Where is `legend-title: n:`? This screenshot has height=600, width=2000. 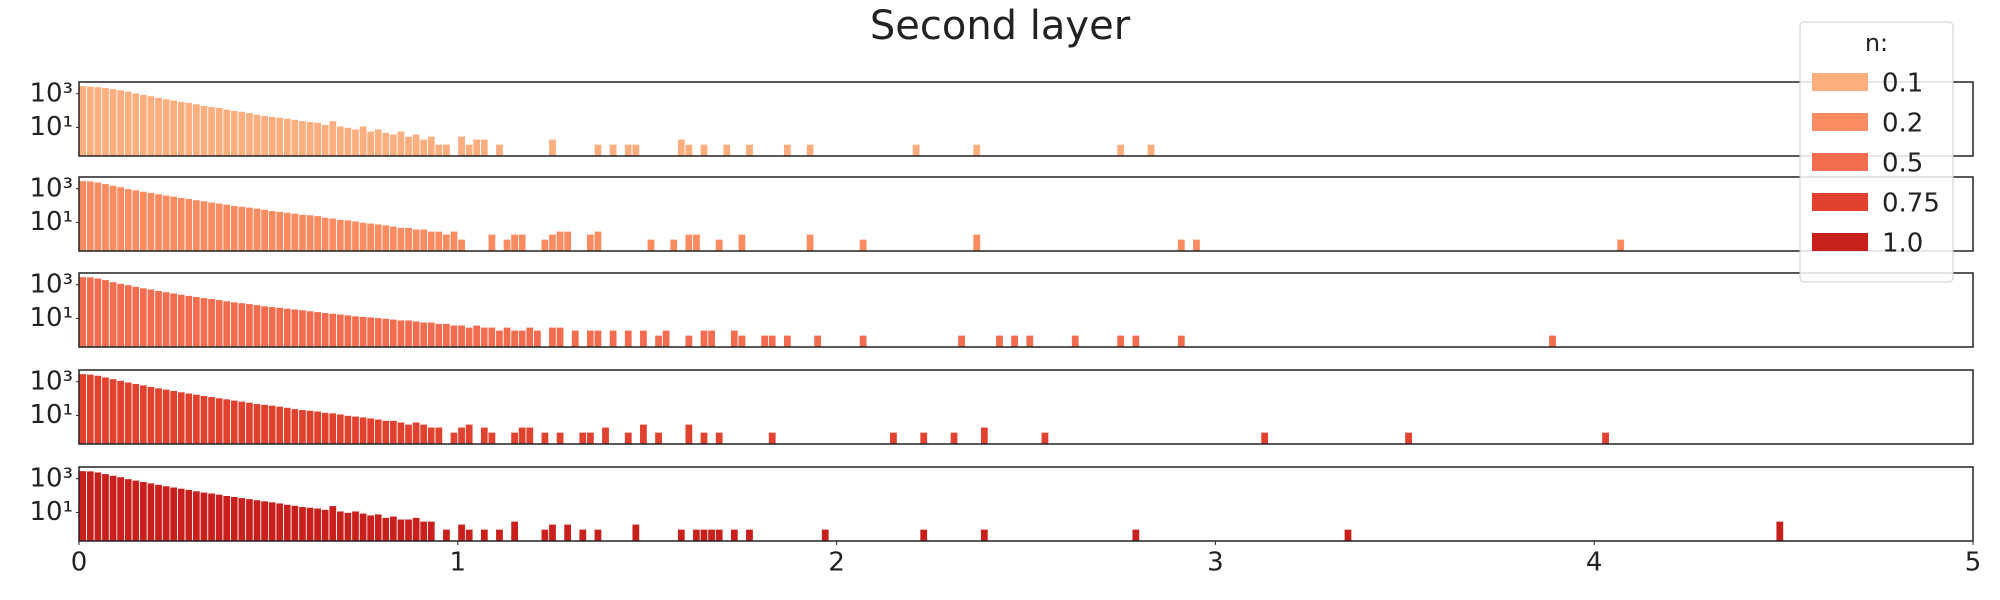 legend-title: n: is located at coordinates (1876, 43).